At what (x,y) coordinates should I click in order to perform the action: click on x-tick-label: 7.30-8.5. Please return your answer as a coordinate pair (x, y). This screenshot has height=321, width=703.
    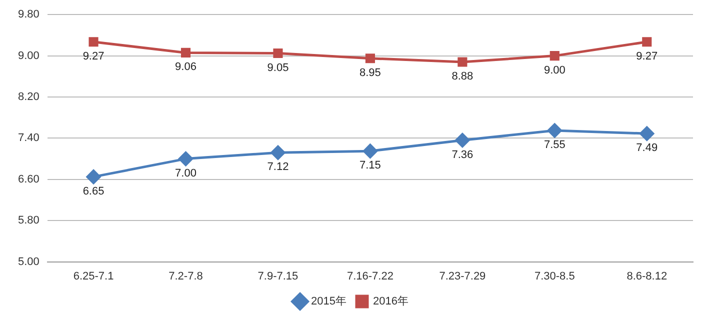
    Looking at the image, I should click on (554, 276).